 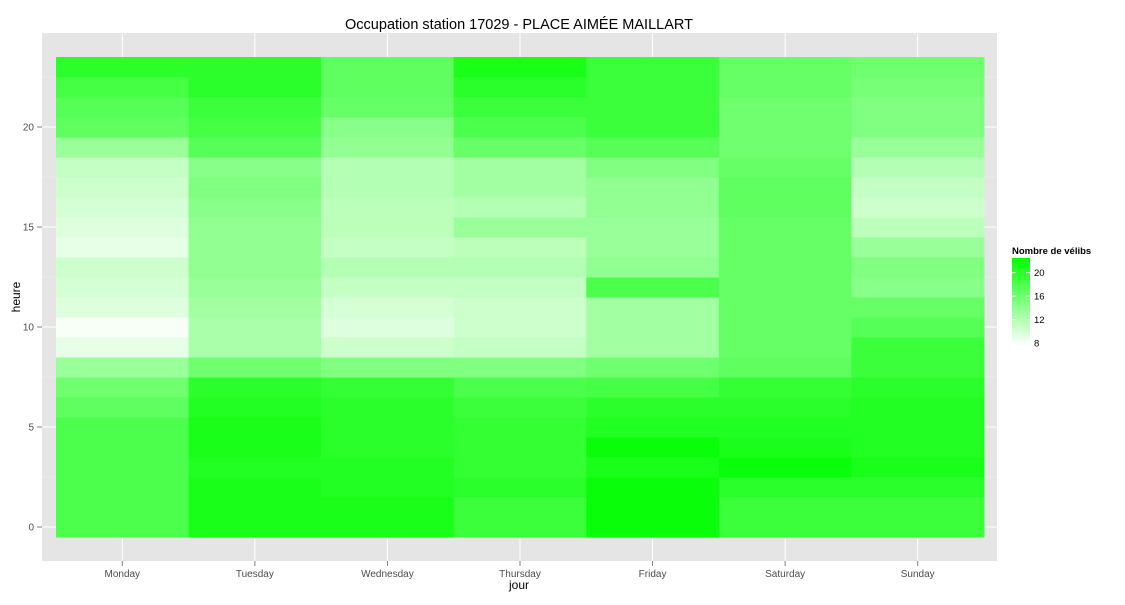 What do you see at coordinates (1021, 302) in the screenshot?
I see `legend-colorbar` at bounding box center [1021, 302].